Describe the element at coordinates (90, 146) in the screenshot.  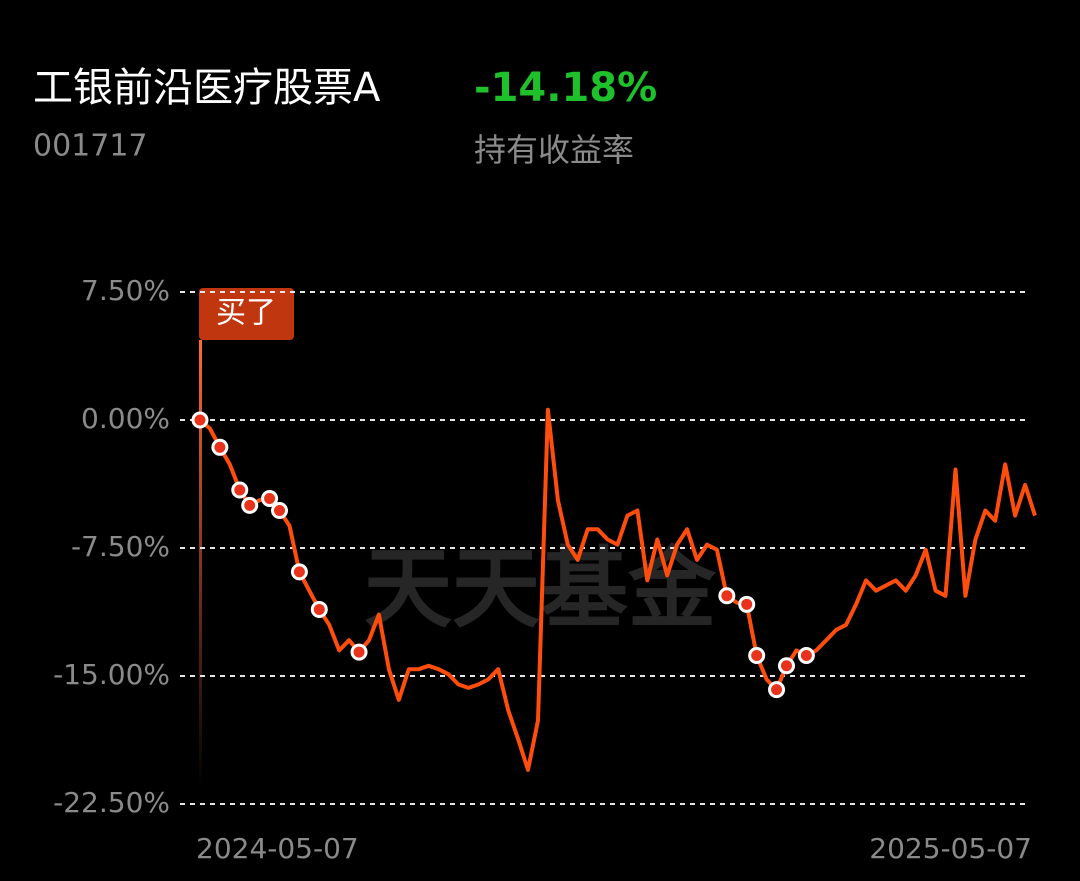
I see `fund-code: 001717` at that location.